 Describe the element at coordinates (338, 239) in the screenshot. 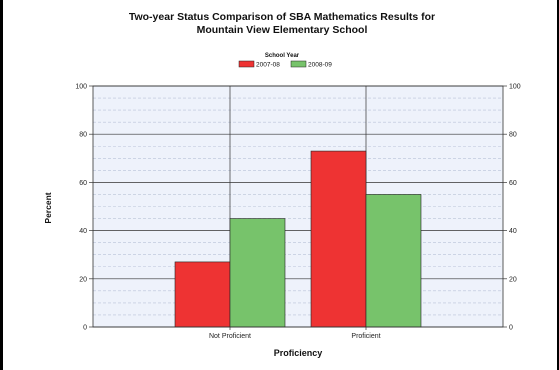

I see `bar-2007-08-proficient` at that location.